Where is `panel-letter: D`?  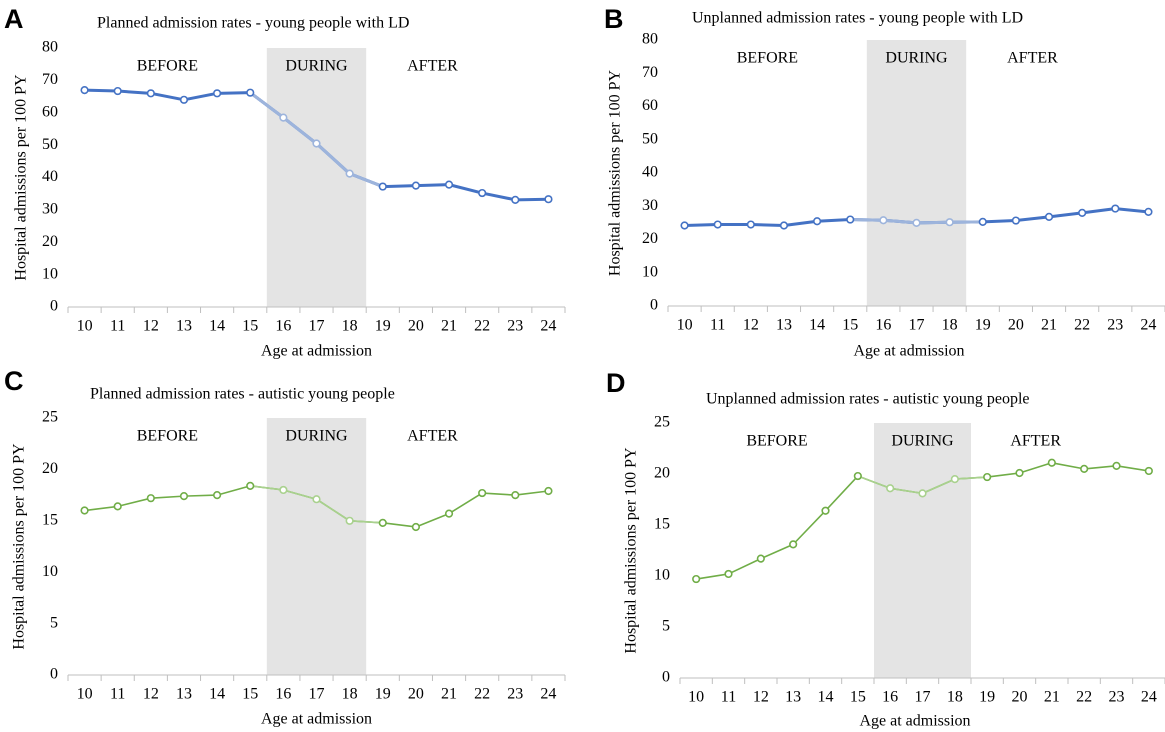 panel-letter: D is located at coordinates (616, 383).